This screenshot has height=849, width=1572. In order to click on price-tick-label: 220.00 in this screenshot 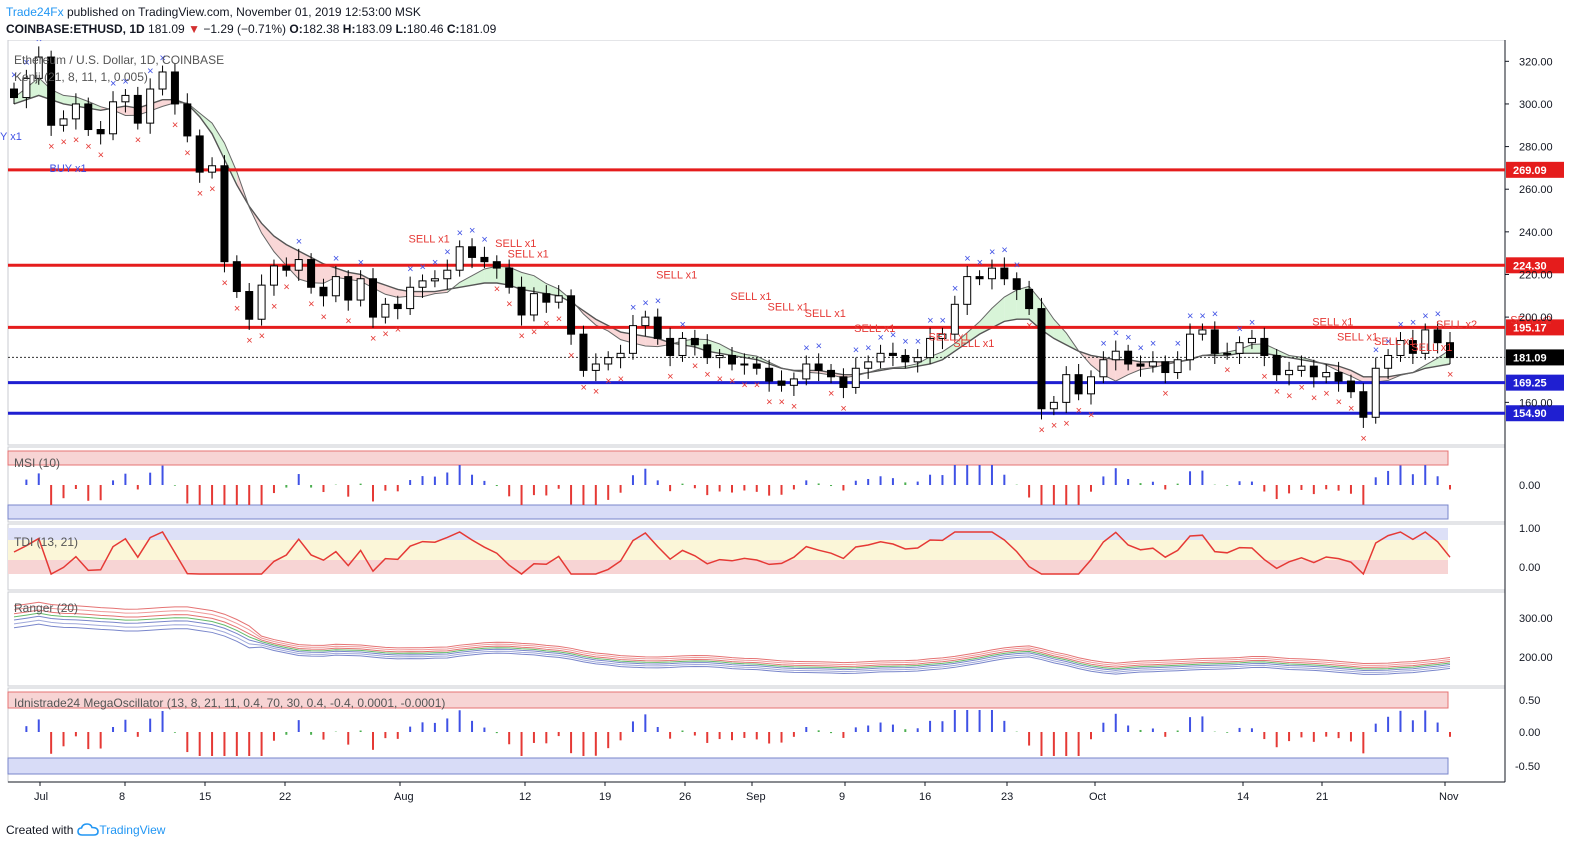, I will do `click(1536, 275)`.